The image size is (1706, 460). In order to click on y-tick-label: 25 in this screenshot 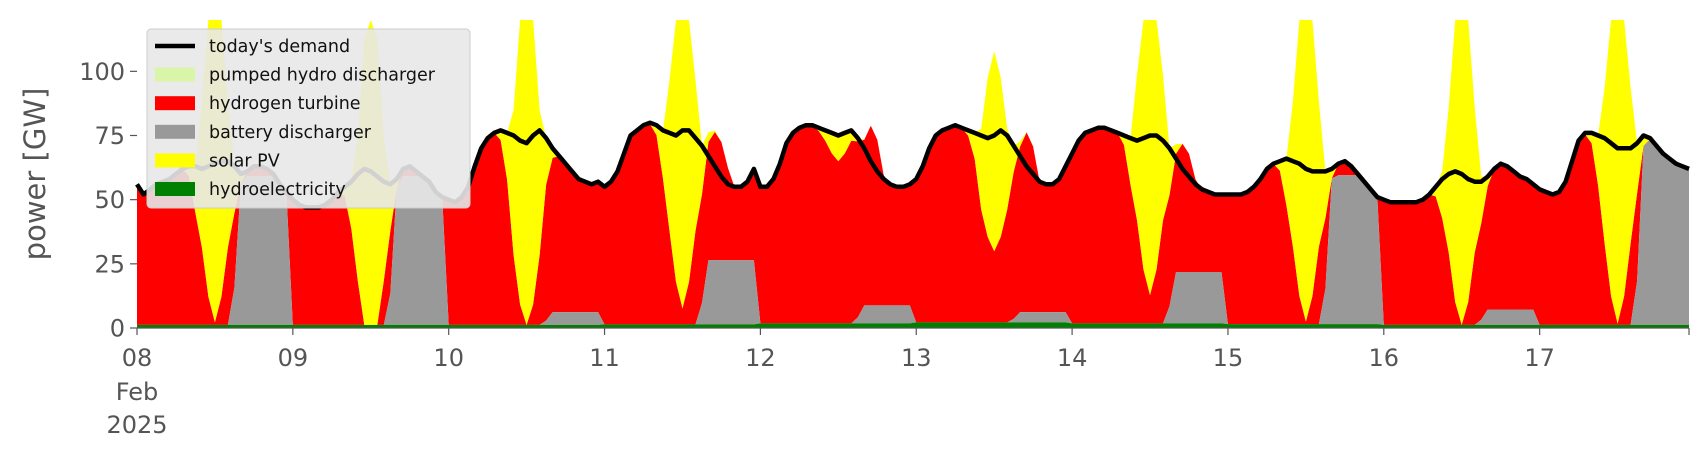, I will do `click(109, 264)`.